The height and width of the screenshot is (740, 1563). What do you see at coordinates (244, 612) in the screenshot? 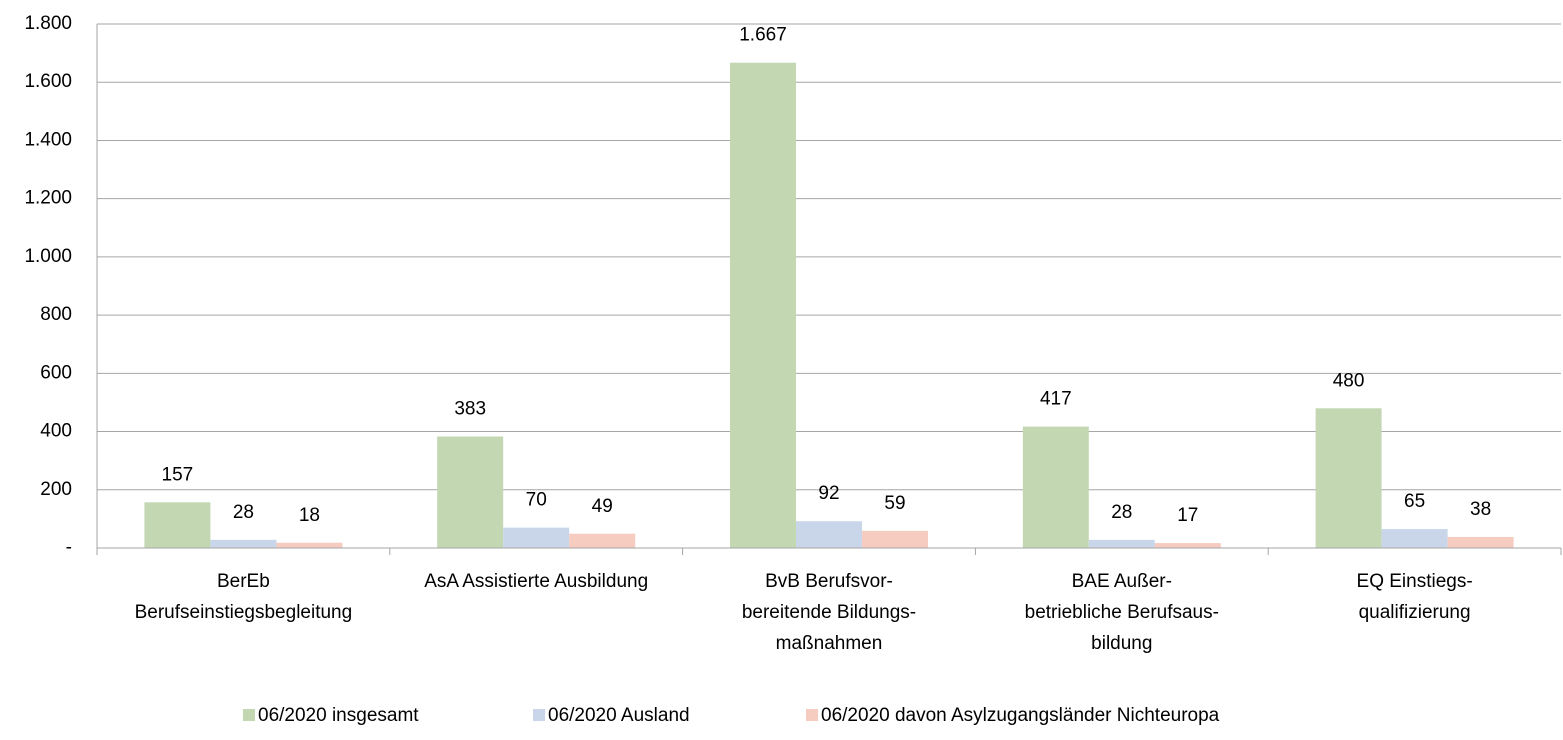
I see `x-tick-label: Berufseinstiegsbegleitung` at bounding box center [244, 612].